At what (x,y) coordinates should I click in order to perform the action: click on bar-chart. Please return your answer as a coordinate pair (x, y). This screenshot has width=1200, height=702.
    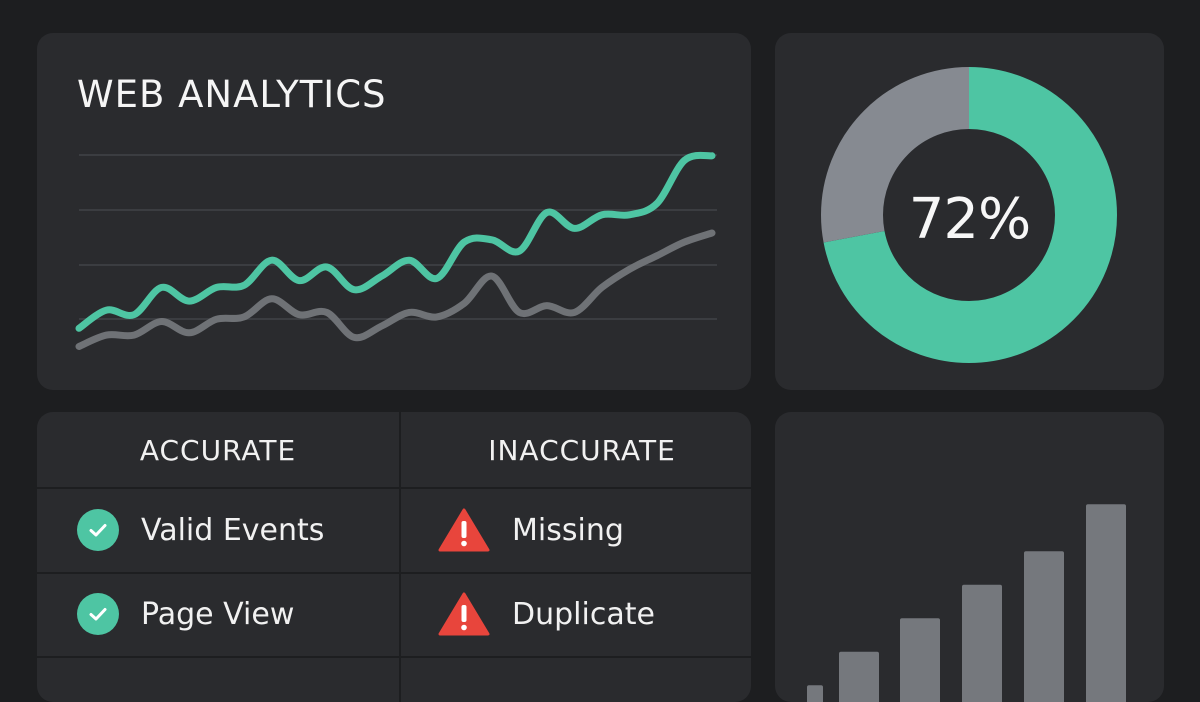
    Looking at the image, I should click on (966, 603).